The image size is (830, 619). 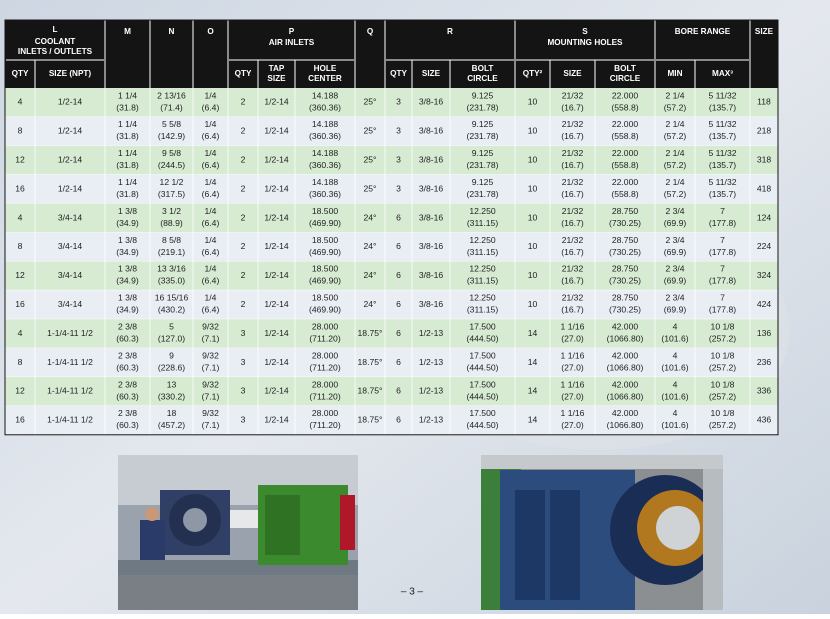 I want to click on cell-text: (711.20), so click(x=325, y=338).